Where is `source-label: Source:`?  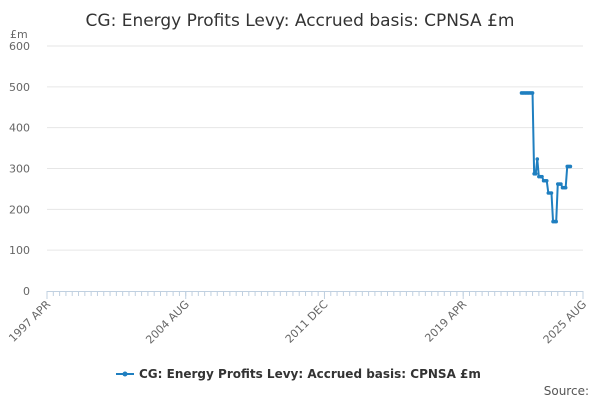 source-label: Source: is located at coordinates (566, 391).